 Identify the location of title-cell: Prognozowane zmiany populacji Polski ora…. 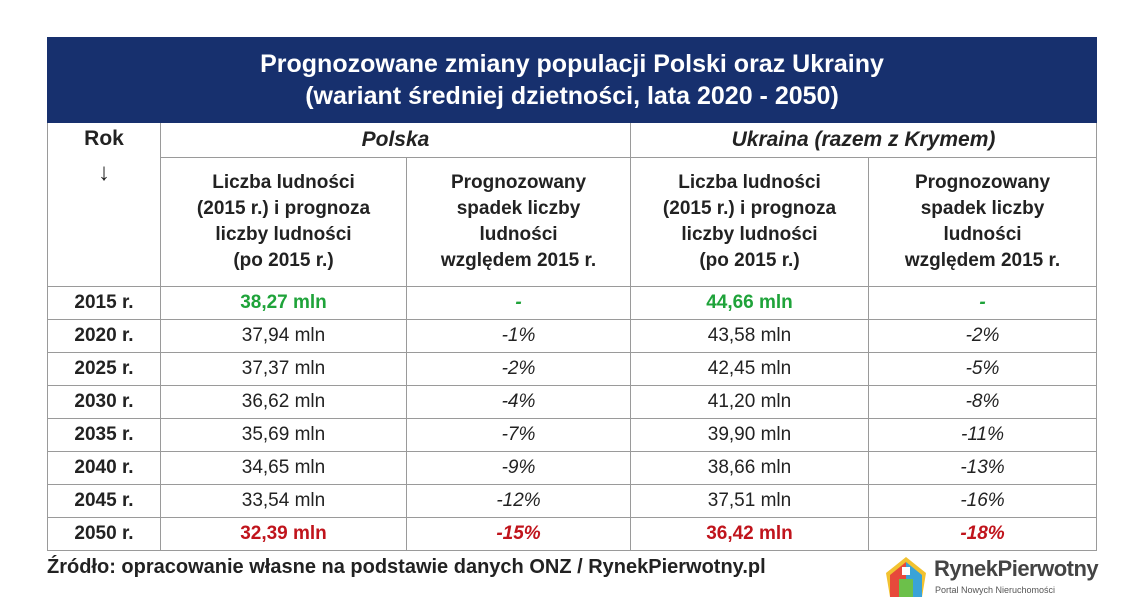
(572, 80).